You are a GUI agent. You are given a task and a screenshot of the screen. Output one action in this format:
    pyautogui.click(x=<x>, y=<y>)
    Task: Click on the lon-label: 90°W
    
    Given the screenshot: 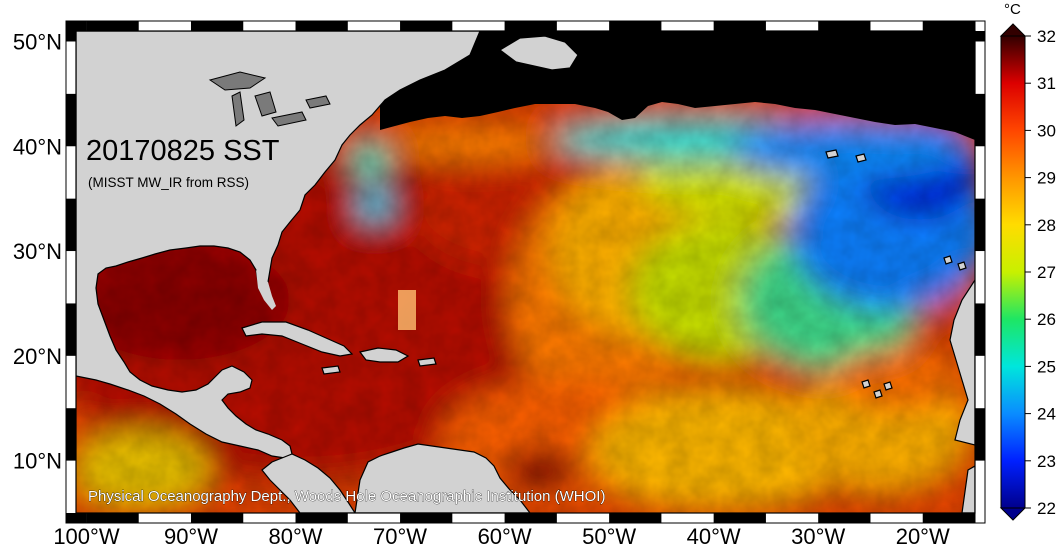 What is the action you would take?
    pyautogui.click(x=191, y=535)
    